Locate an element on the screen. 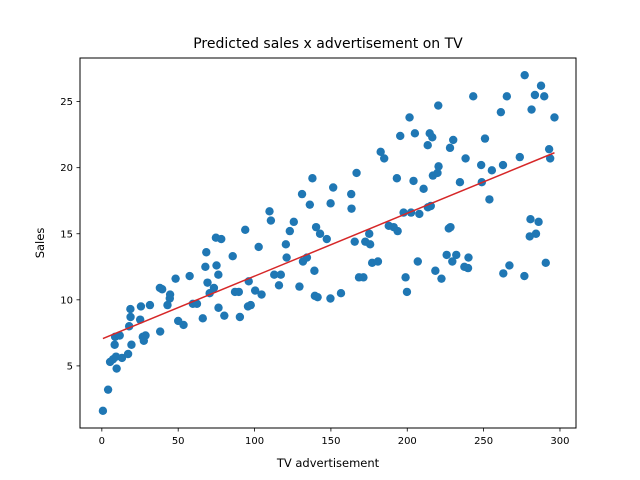 Image resolution: width=640 pixels, height=480 pixels. y-tick-label: 5 is located at coordinates (70, 366).